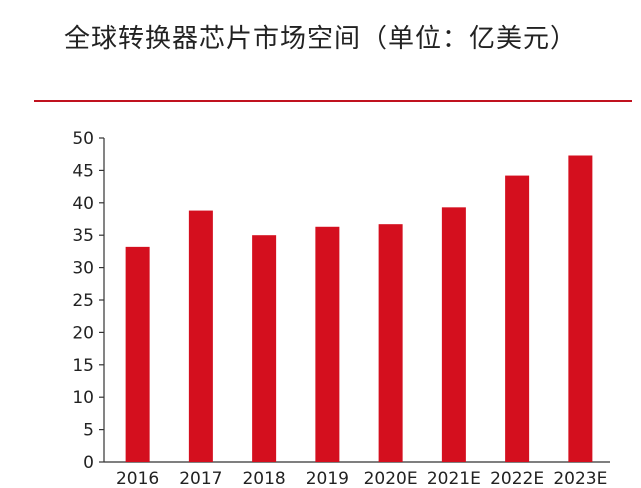 The width and height of the screenshot is (641, 488). What do you see at coordinates (333, 101) in the screenshot?
I see `title-divider` at bounding box center [333, 101].